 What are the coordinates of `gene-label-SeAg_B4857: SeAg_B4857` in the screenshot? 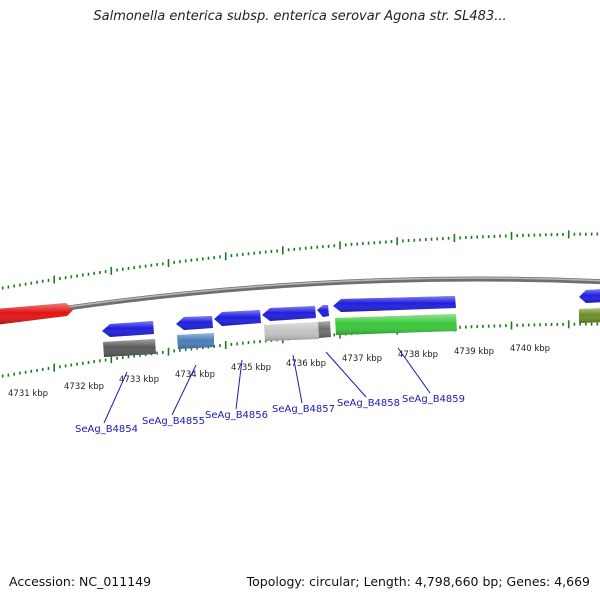 It's located at (303, 409).